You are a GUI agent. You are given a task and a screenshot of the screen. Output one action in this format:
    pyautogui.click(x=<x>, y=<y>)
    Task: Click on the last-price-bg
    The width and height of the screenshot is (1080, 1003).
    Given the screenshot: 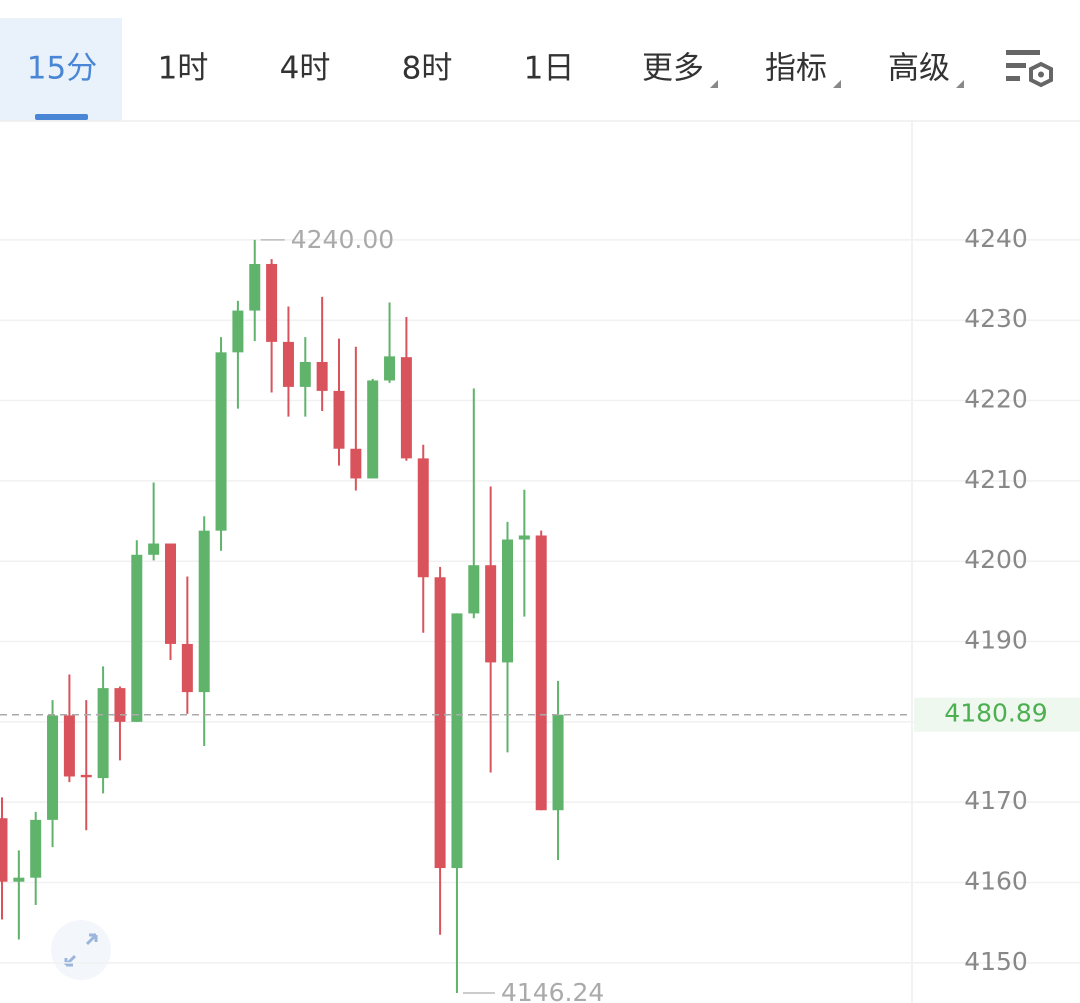 What is the action you would take?
    pyautogui.click(x=997, y=714)
    